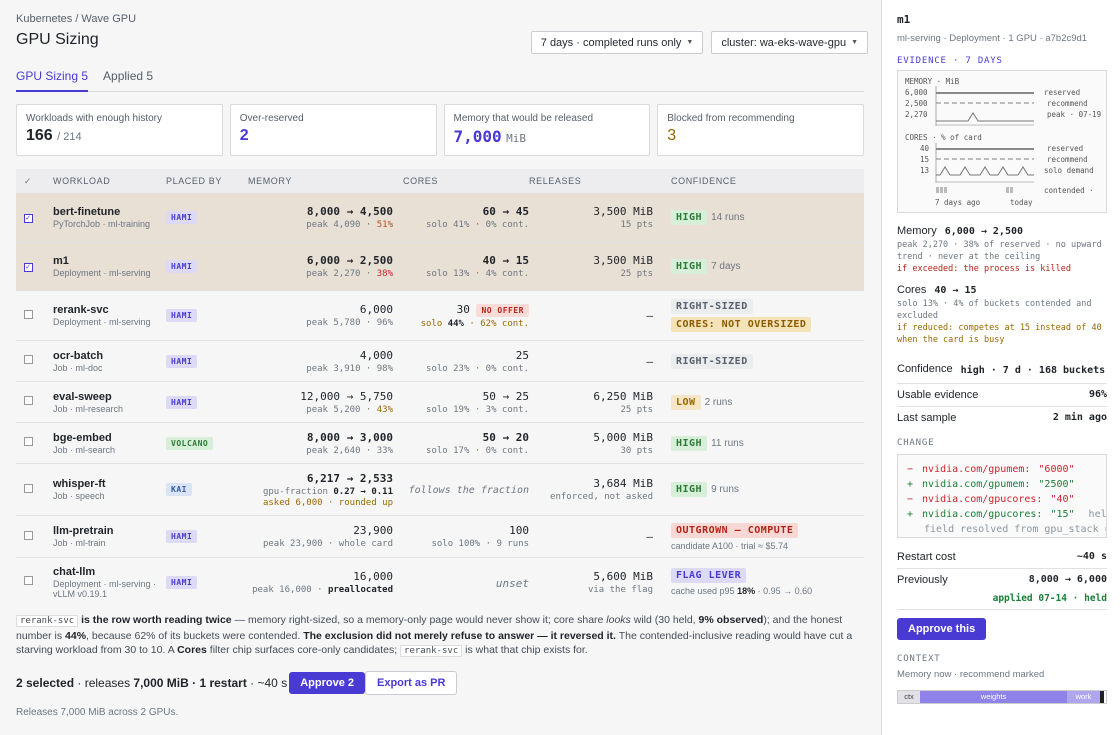  Describe the element at coordinates (349, 260) in the screenshot. I see `memory-change: 6,000 → 2,500` at that location.